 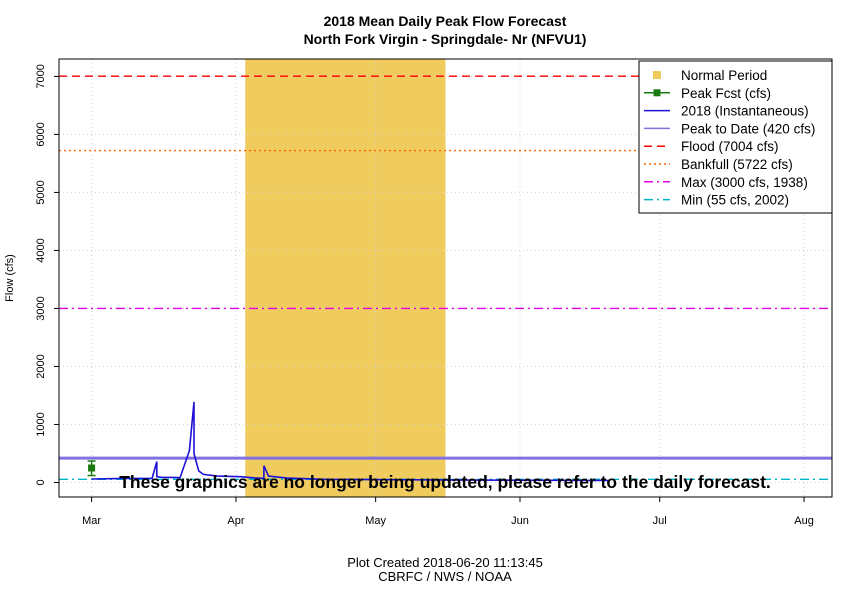 I want to click on legend-label: Flood (7004 cfs), so click(x=730, y=146).